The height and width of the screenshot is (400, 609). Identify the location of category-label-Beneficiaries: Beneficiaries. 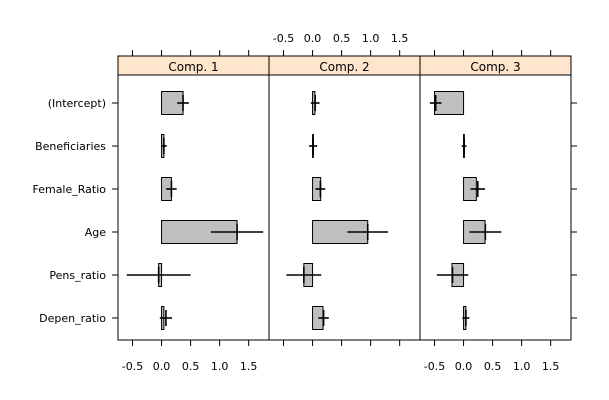
(70, 146).